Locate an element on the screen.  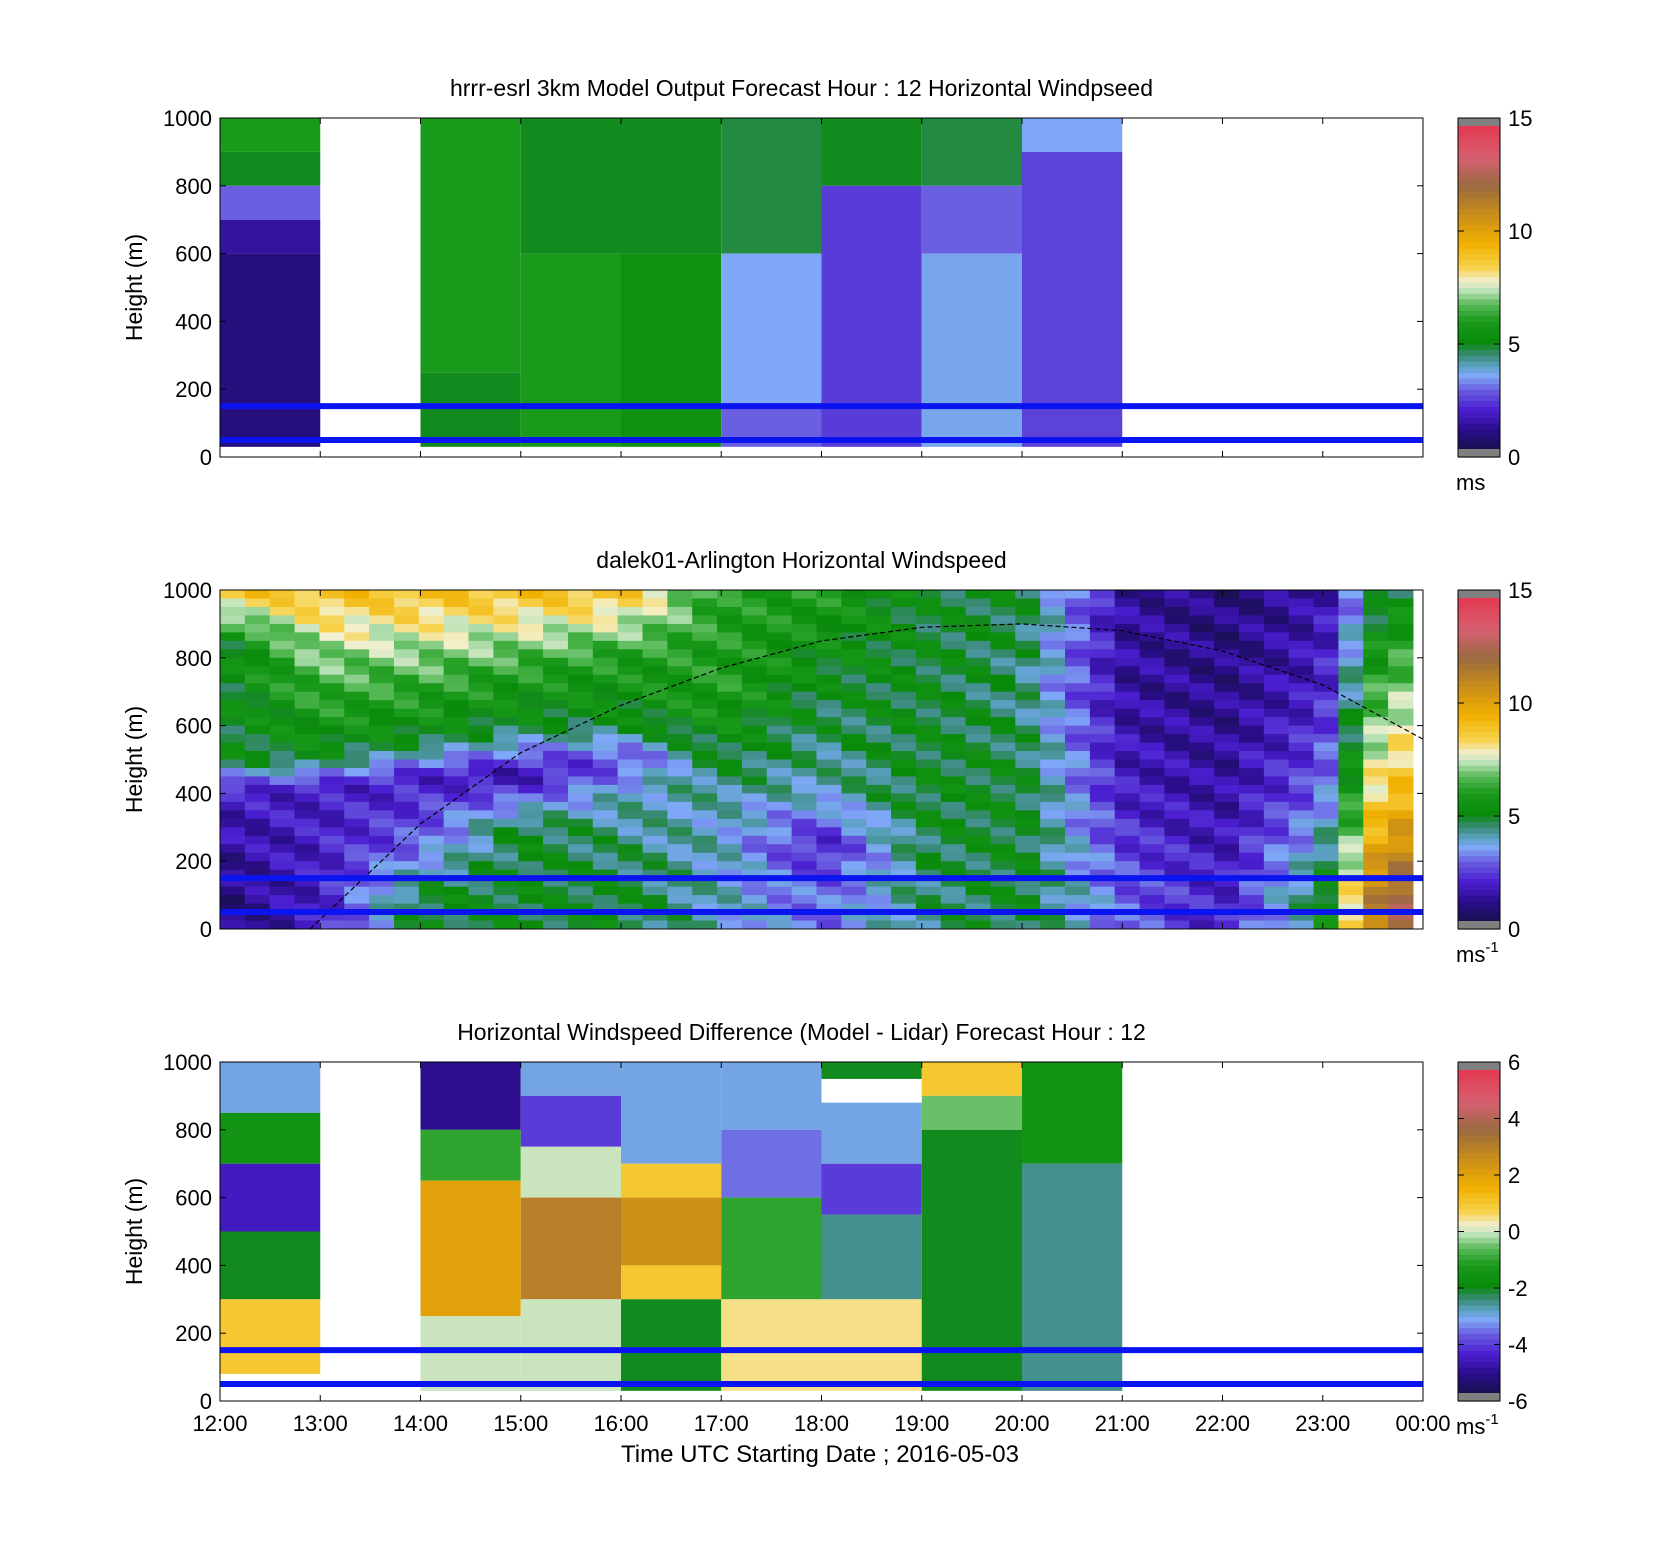
heatmap-cells is located at coordinates (671, 282).